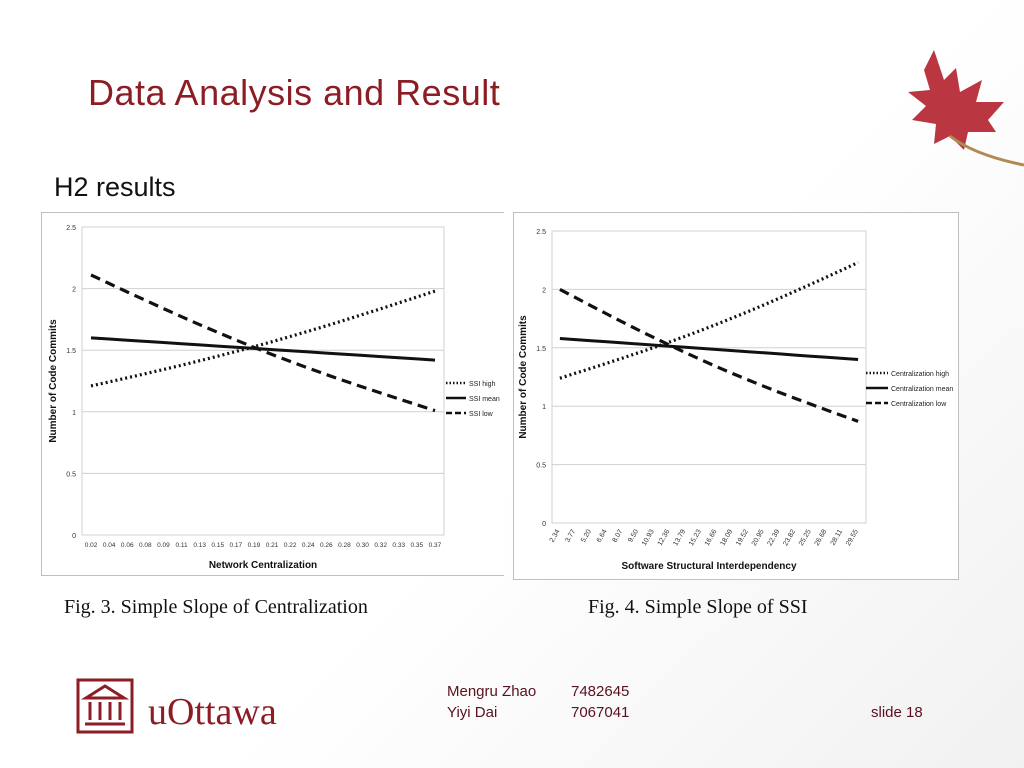 The width and height of the screenshot is (1024, 768). I want to click on uottawa-logo: uOttawa, so click(176, 706).